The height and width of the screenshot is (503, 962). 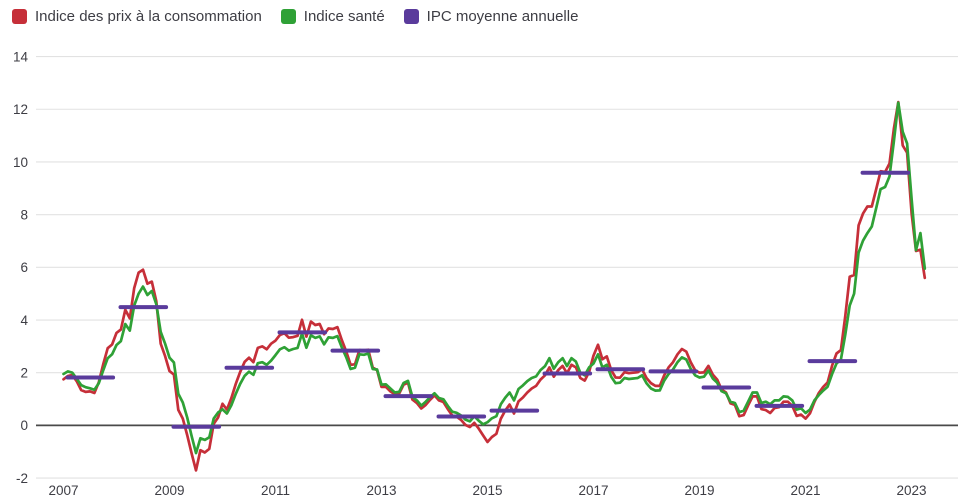 What do you see at coordinates (24, 425) in the screenshot?
I see `y-axis-tick-label: 0` at bounding box center [24, 425].